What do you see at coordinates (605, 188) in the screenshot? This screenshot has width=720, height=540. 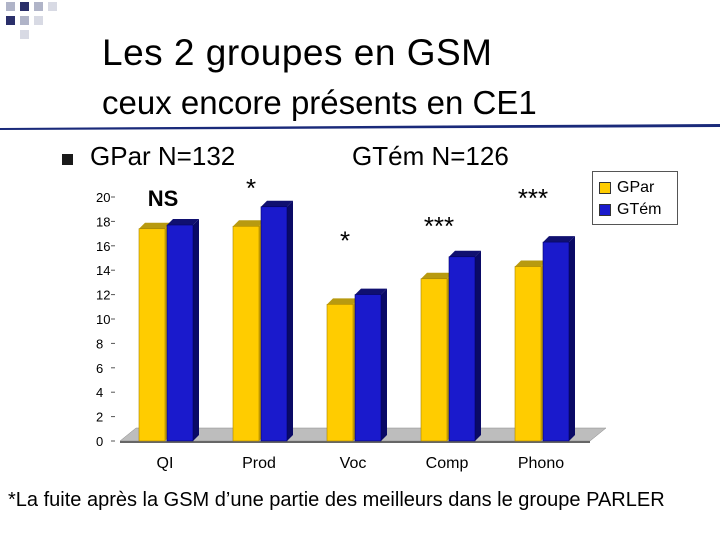 I see `legend-swatch-gpar` at bounding box center [605, 188].